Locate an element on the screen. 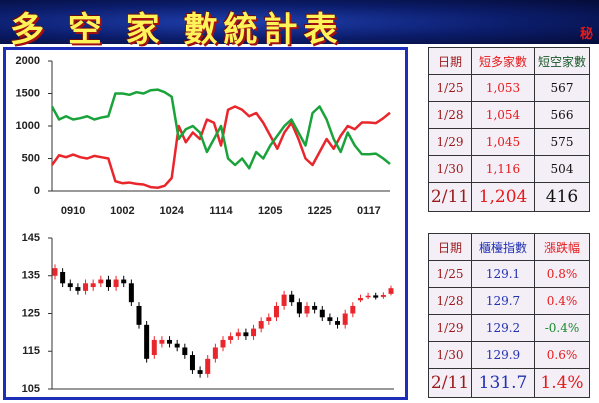  banner-stamp: 秘 is located at coordinates (586, 34).